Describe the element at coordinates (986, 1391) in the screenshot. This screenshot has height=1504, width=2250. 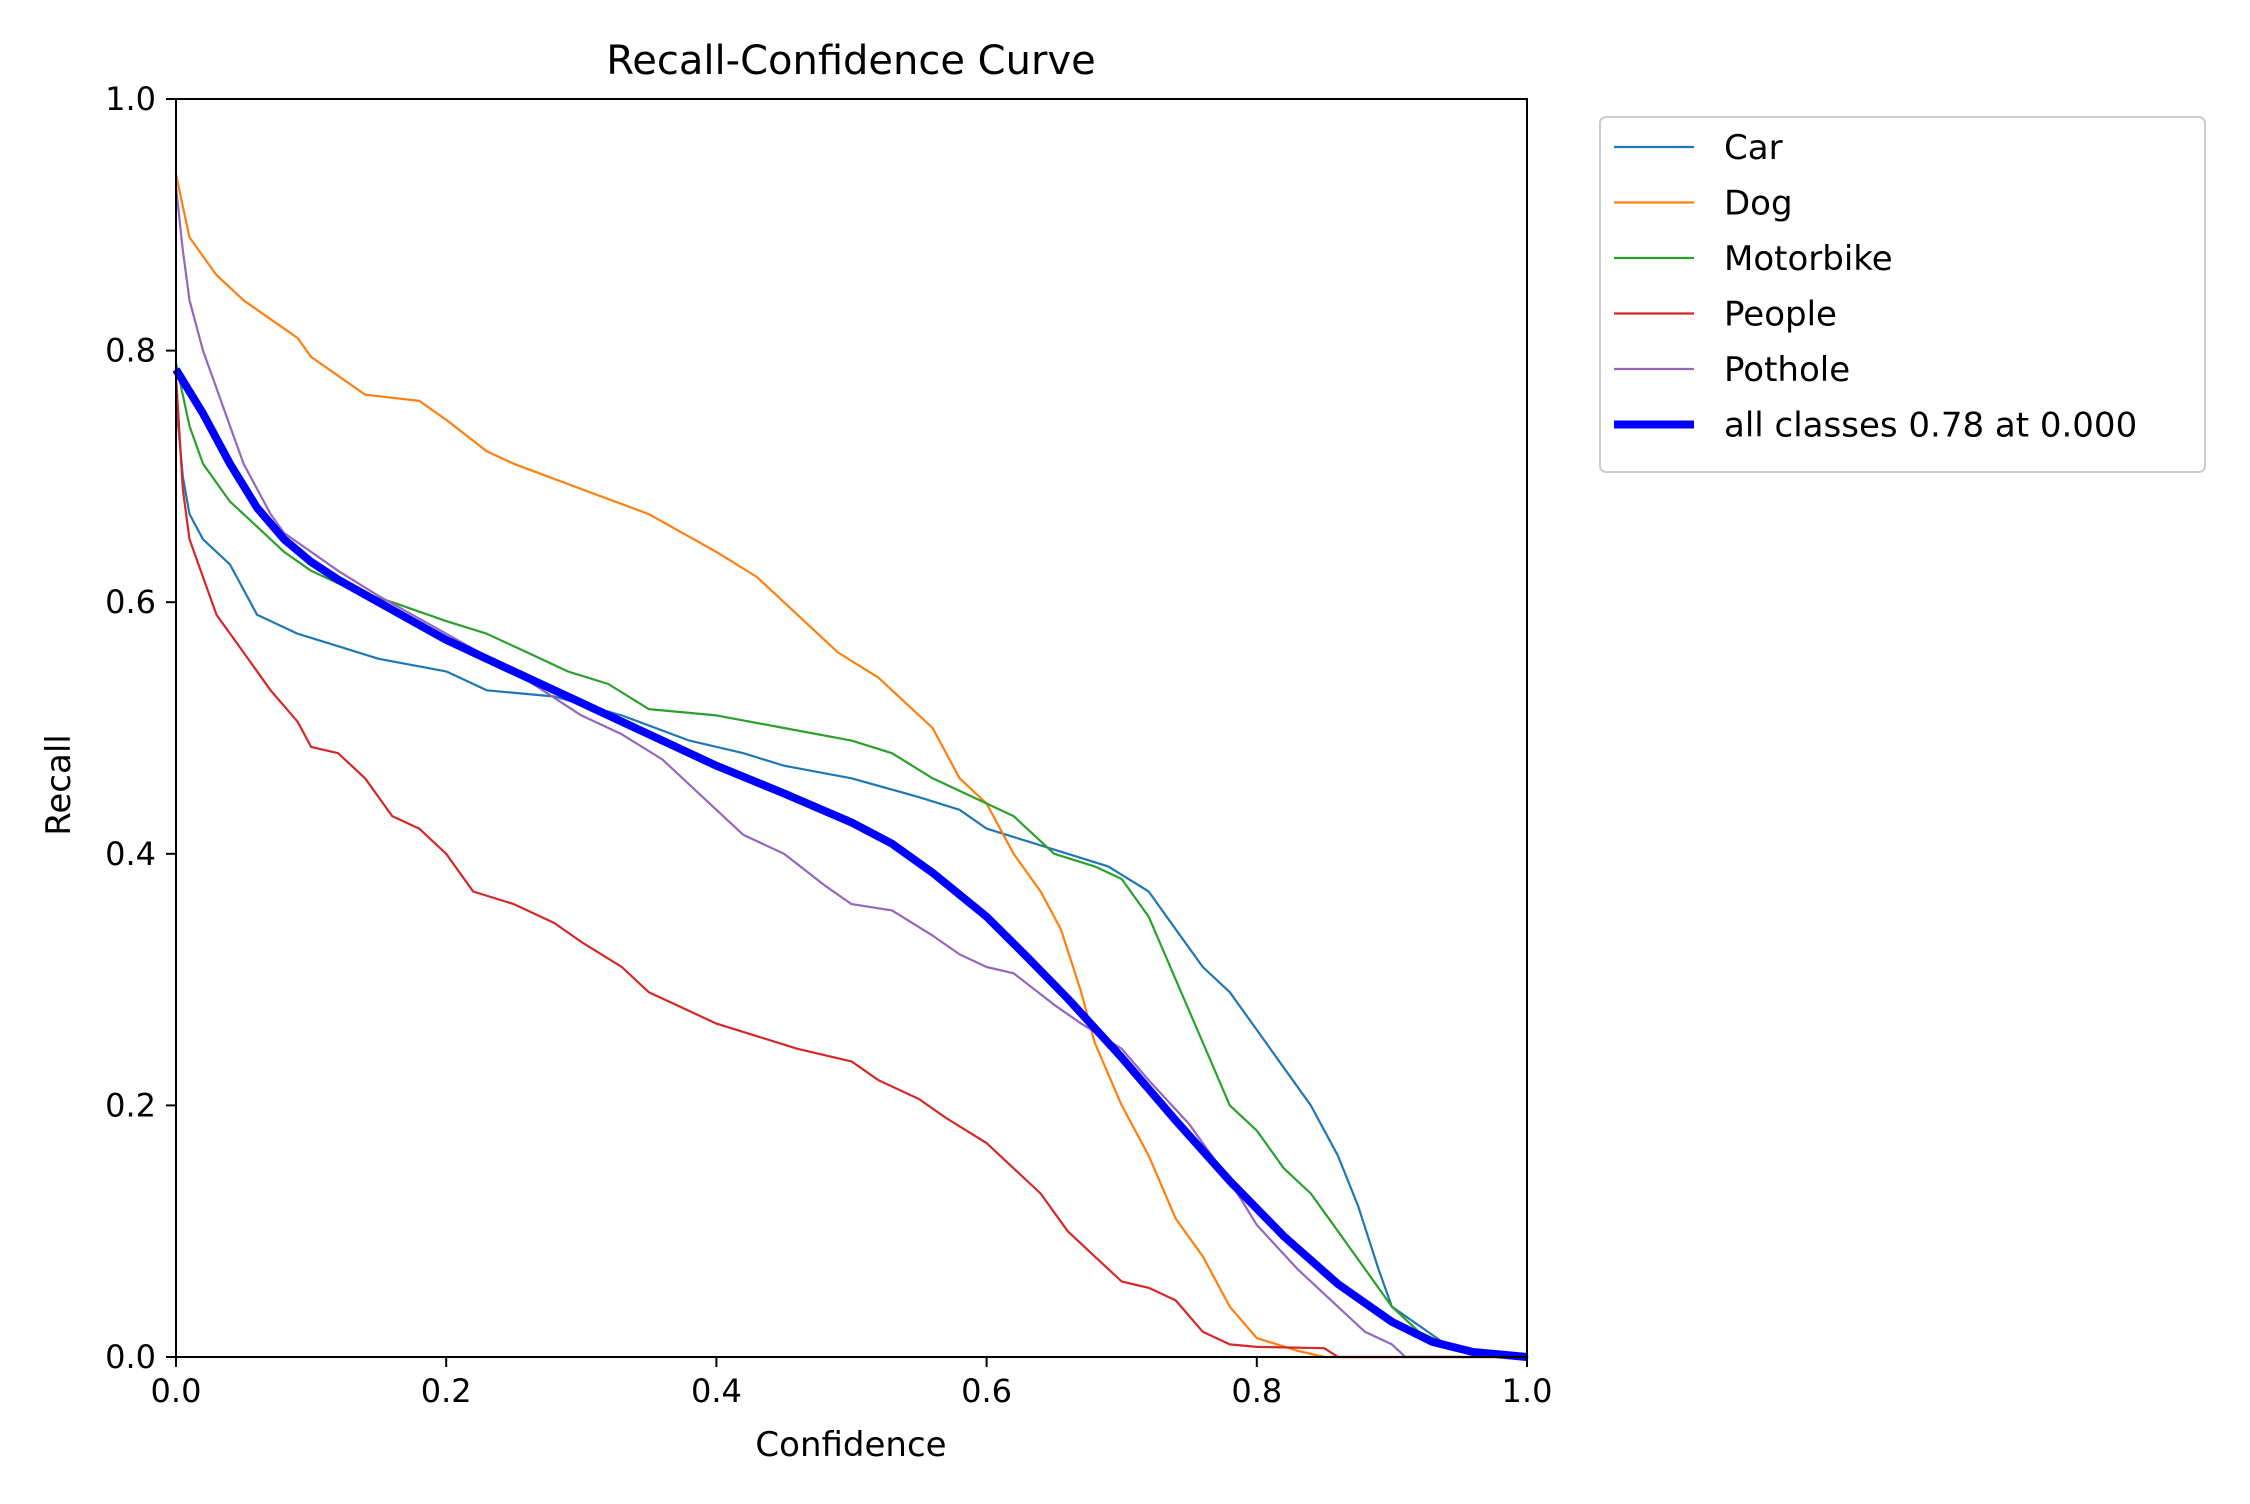
I see `x-tick-label: 0.6` at that location.